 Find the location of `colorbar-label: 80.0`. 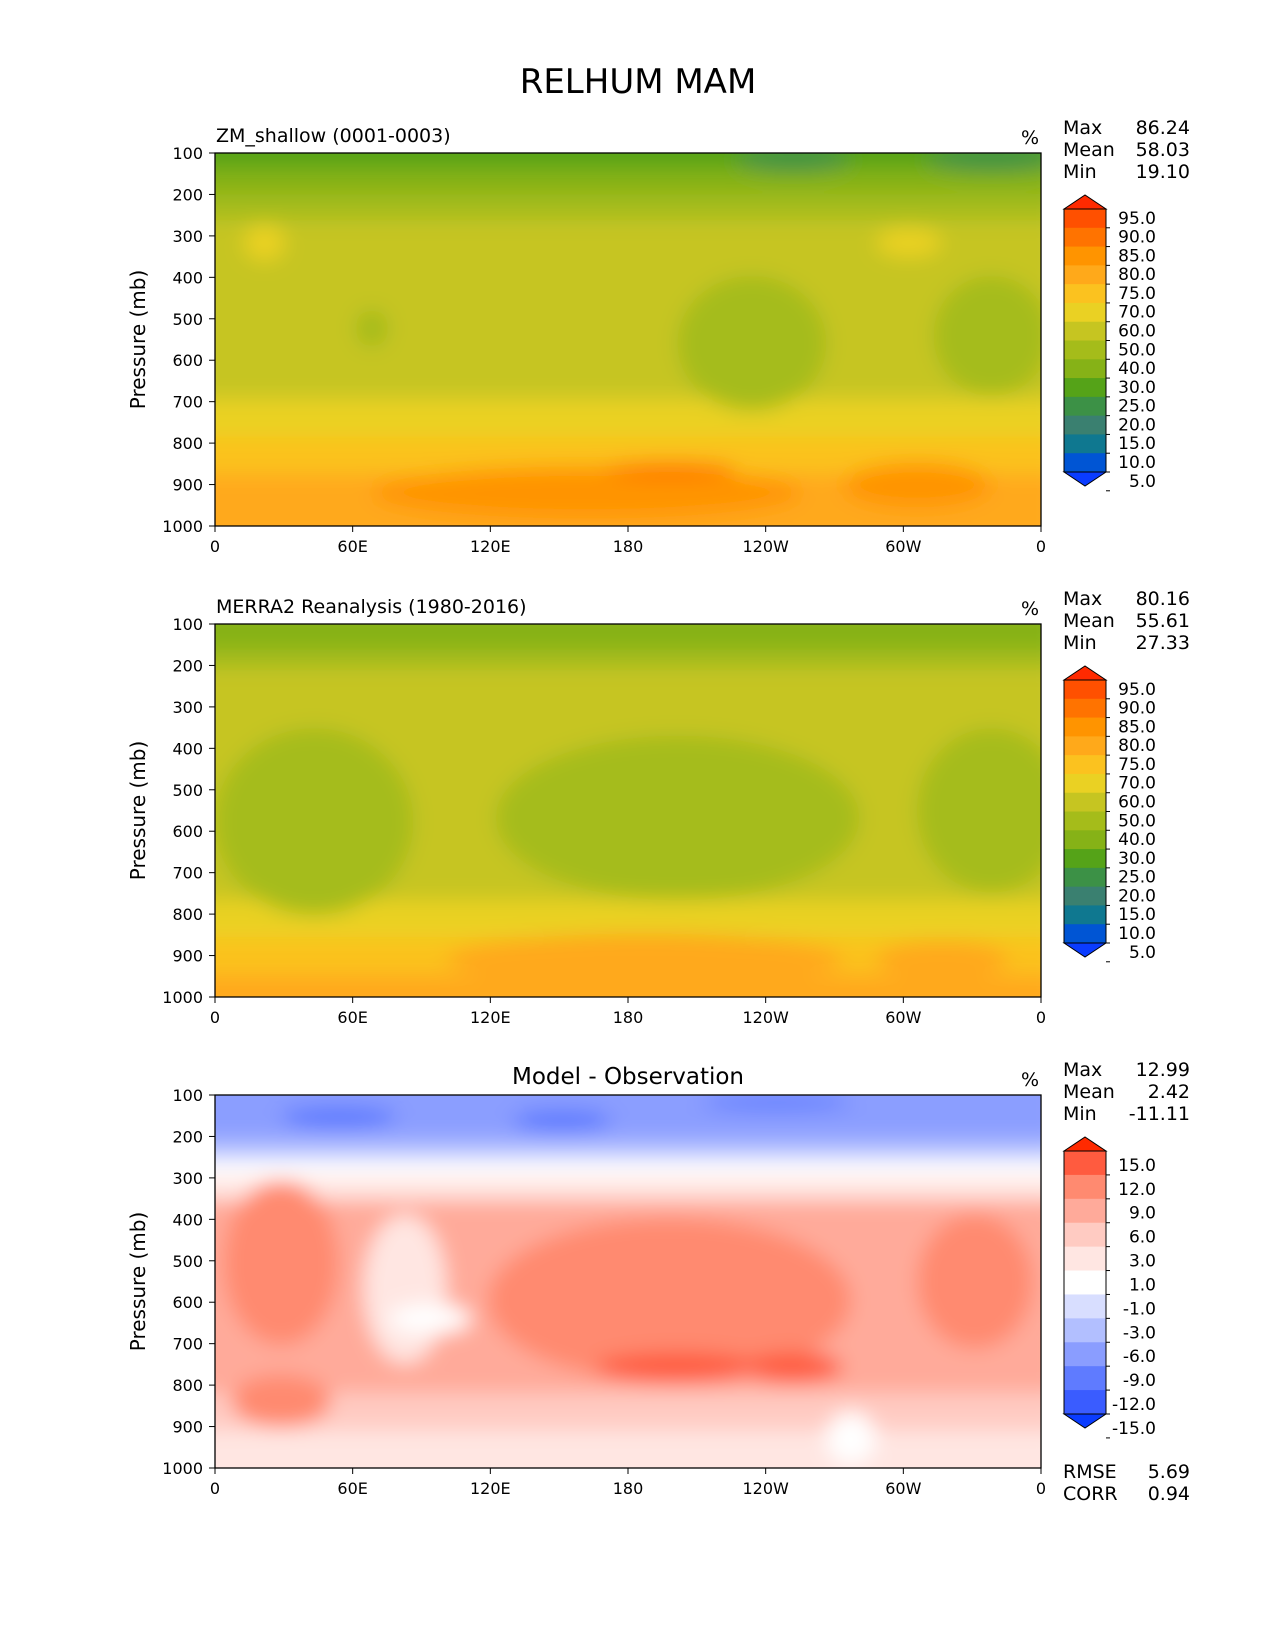

colorbar-label: 80.0 is located at coordinates (1137, 275).